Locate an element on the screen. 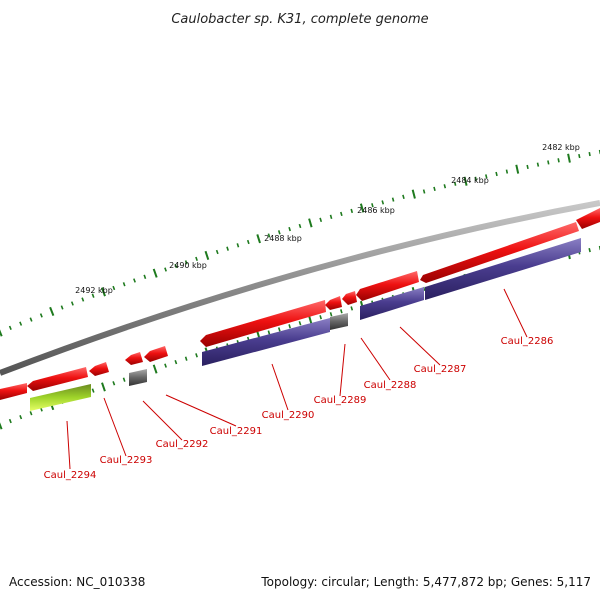 The width and height of the screenshot is (600, 600). gene-label: Caul_2294 is located at coordinates (70, 475).